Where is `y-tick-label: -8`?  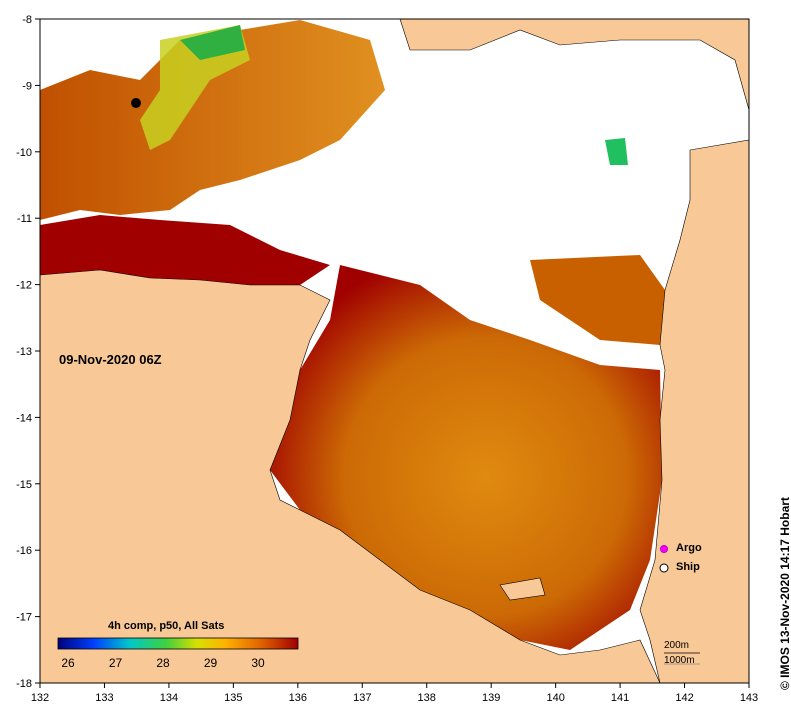
y-tick-label: -8 is located at coordinates (27, 20).